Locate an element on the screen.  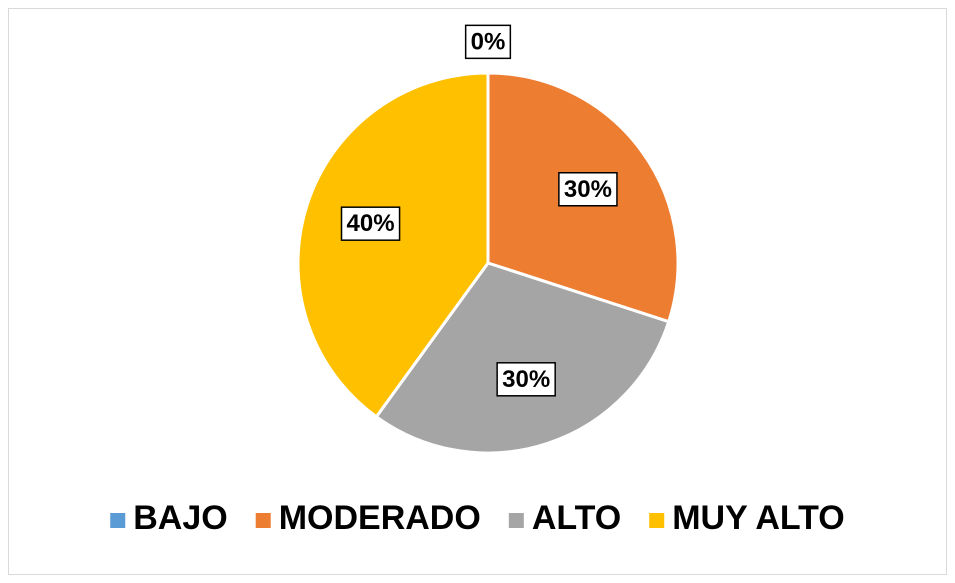
data-label: 40% is located at coordinates (371, 223).